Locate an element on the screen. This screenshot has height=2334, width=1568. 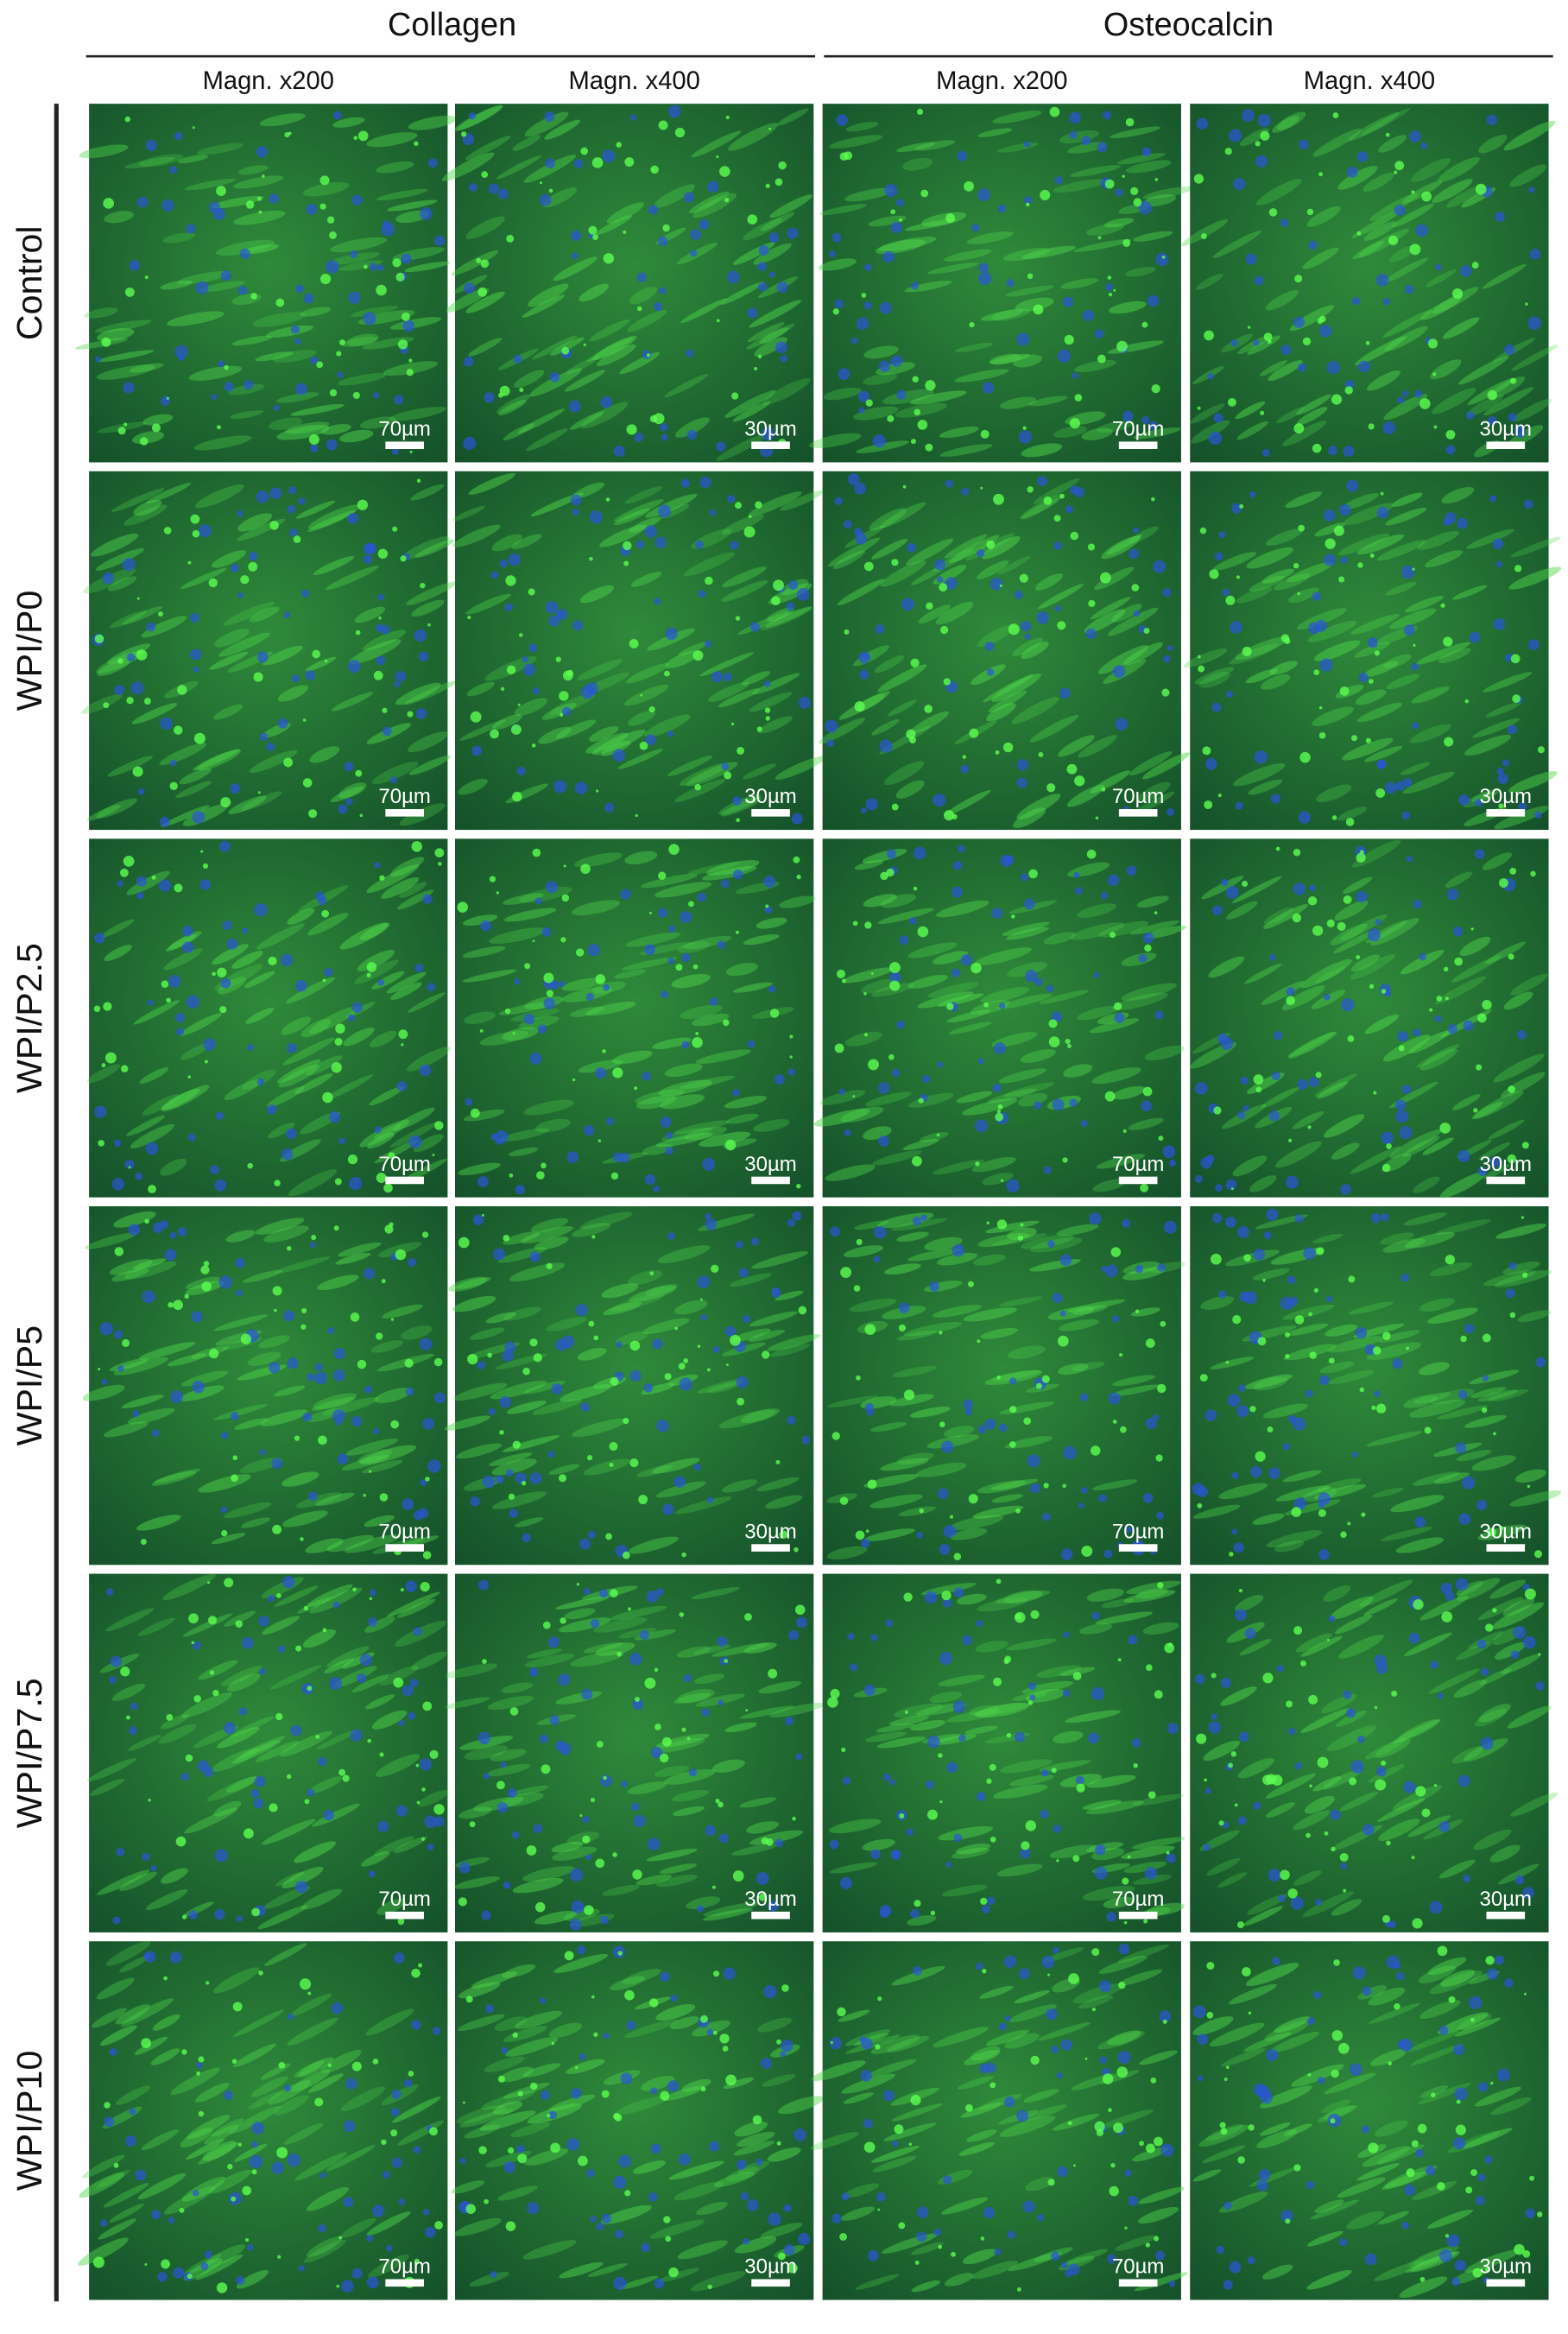
scale-label: 70µm is located at coordinates (1139, 1164).